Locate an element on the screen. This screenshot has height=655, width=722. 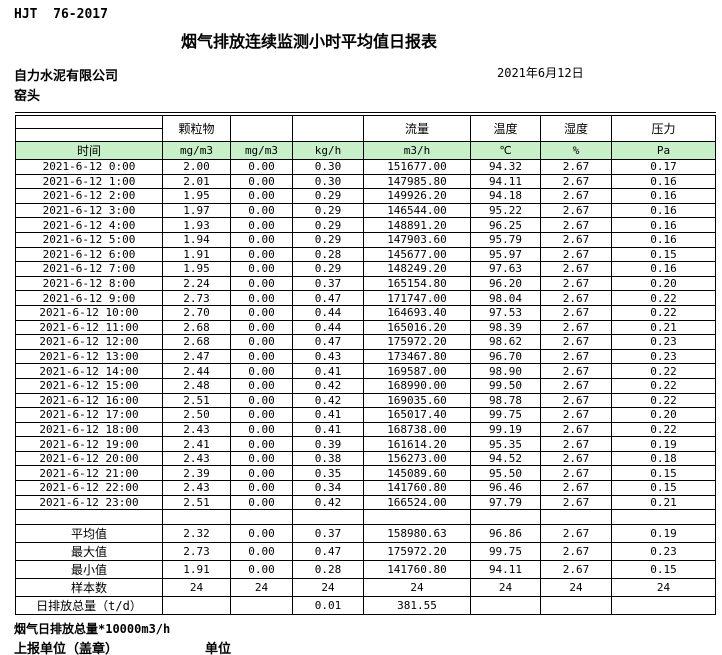
table-row: 样本数 24 24 24 24 24 24 24 is located at coordinates (365, 587).